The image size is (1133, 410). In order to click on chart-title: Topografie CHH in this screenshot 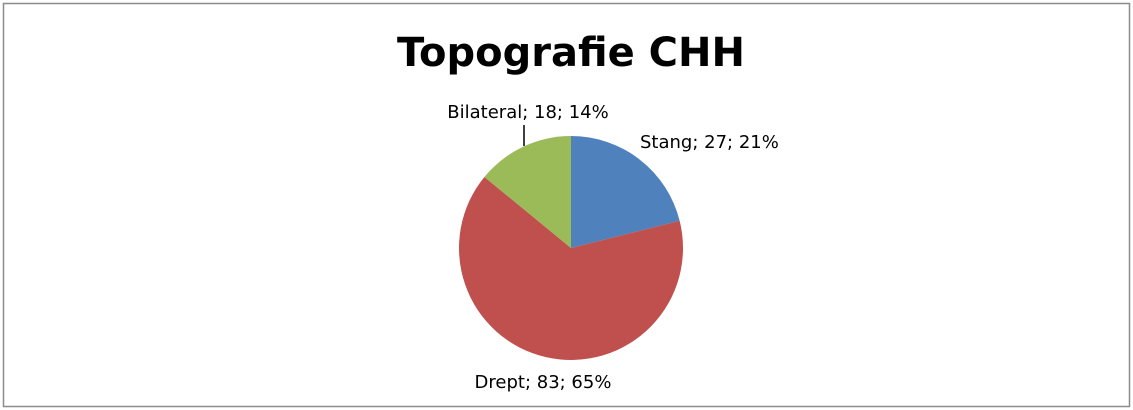, I will do `click(571, 53)`.